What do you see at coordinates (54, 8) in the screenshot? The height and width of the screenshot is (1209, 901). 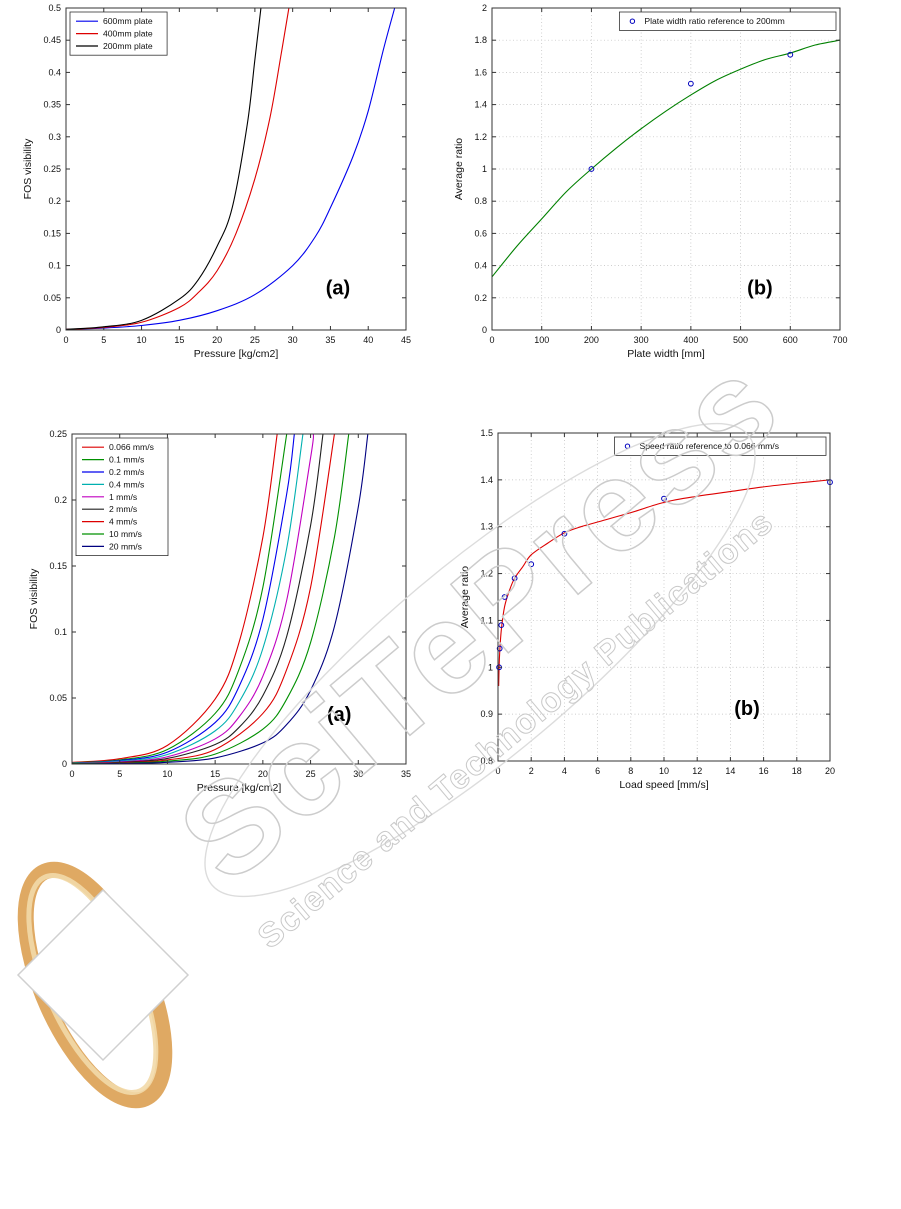 I see `y-tick-label: 0.5` at bounding box center [54, 8].